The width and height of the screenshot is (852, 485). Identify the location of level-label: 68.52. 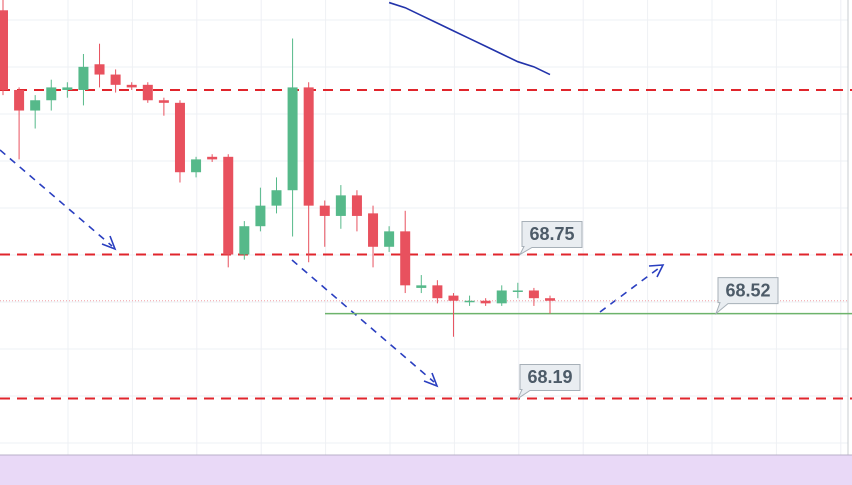
(747, 290).